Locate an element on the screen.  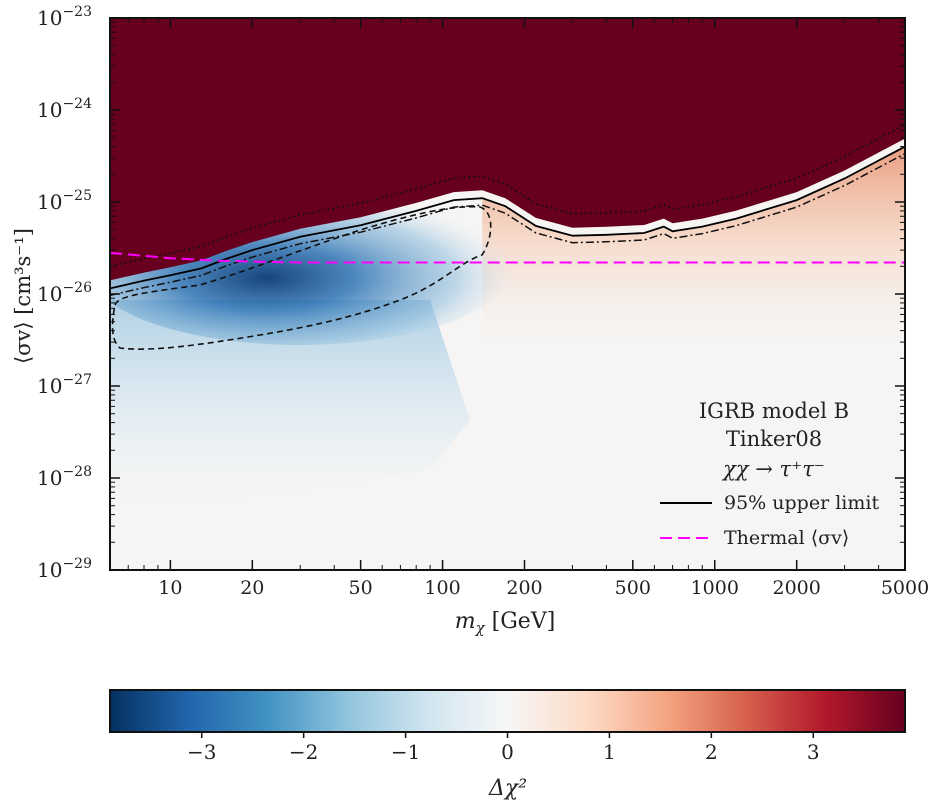
x-tick-label: 50 is located at coordinates (361, 588).